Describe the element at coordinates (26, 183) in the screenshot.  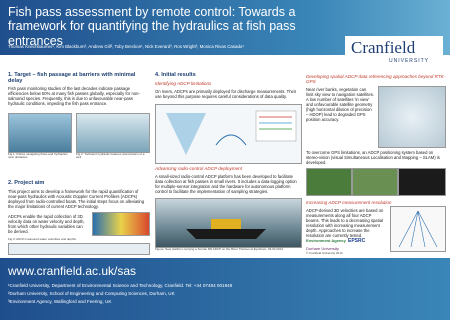
I see `heading: 2. Project aim` at that location.